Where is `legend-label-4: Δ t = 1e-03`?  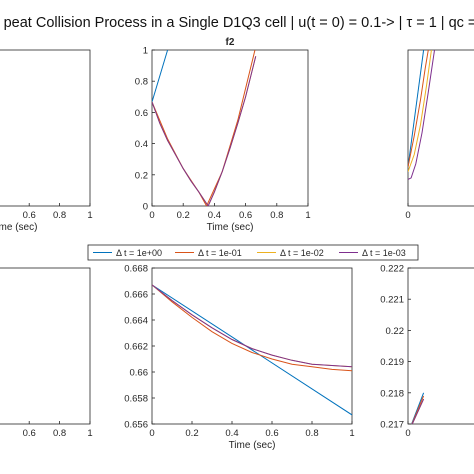
legend-label-4: Δ t = 1e-03 is located at coordinates (384, 253).